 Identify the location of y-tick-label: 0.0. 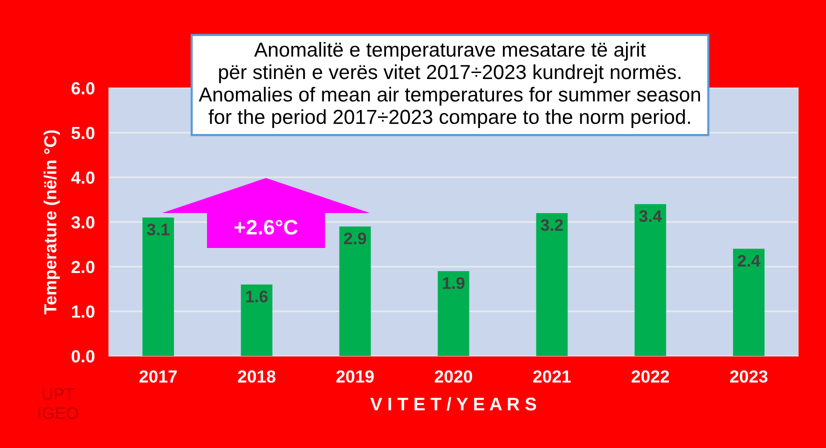
(83, 356).